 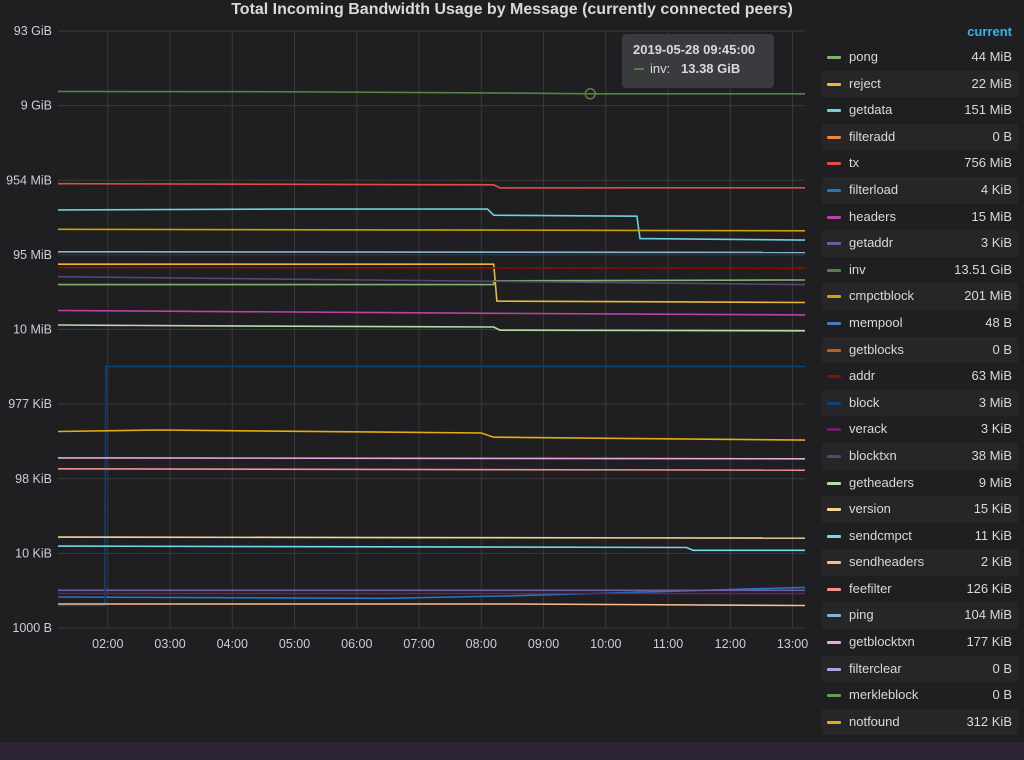 What do you see at coordinates (431, 458) in the screenshot?
I see `series-line-getblocktxn` at bounding box center [431, 458].